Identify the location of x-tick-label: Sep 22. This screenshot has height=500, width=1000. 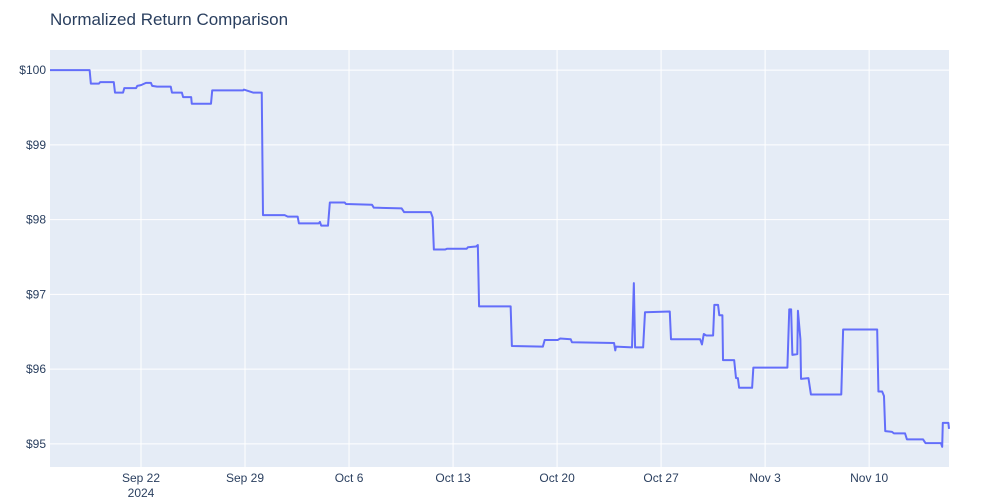
(141, 478).